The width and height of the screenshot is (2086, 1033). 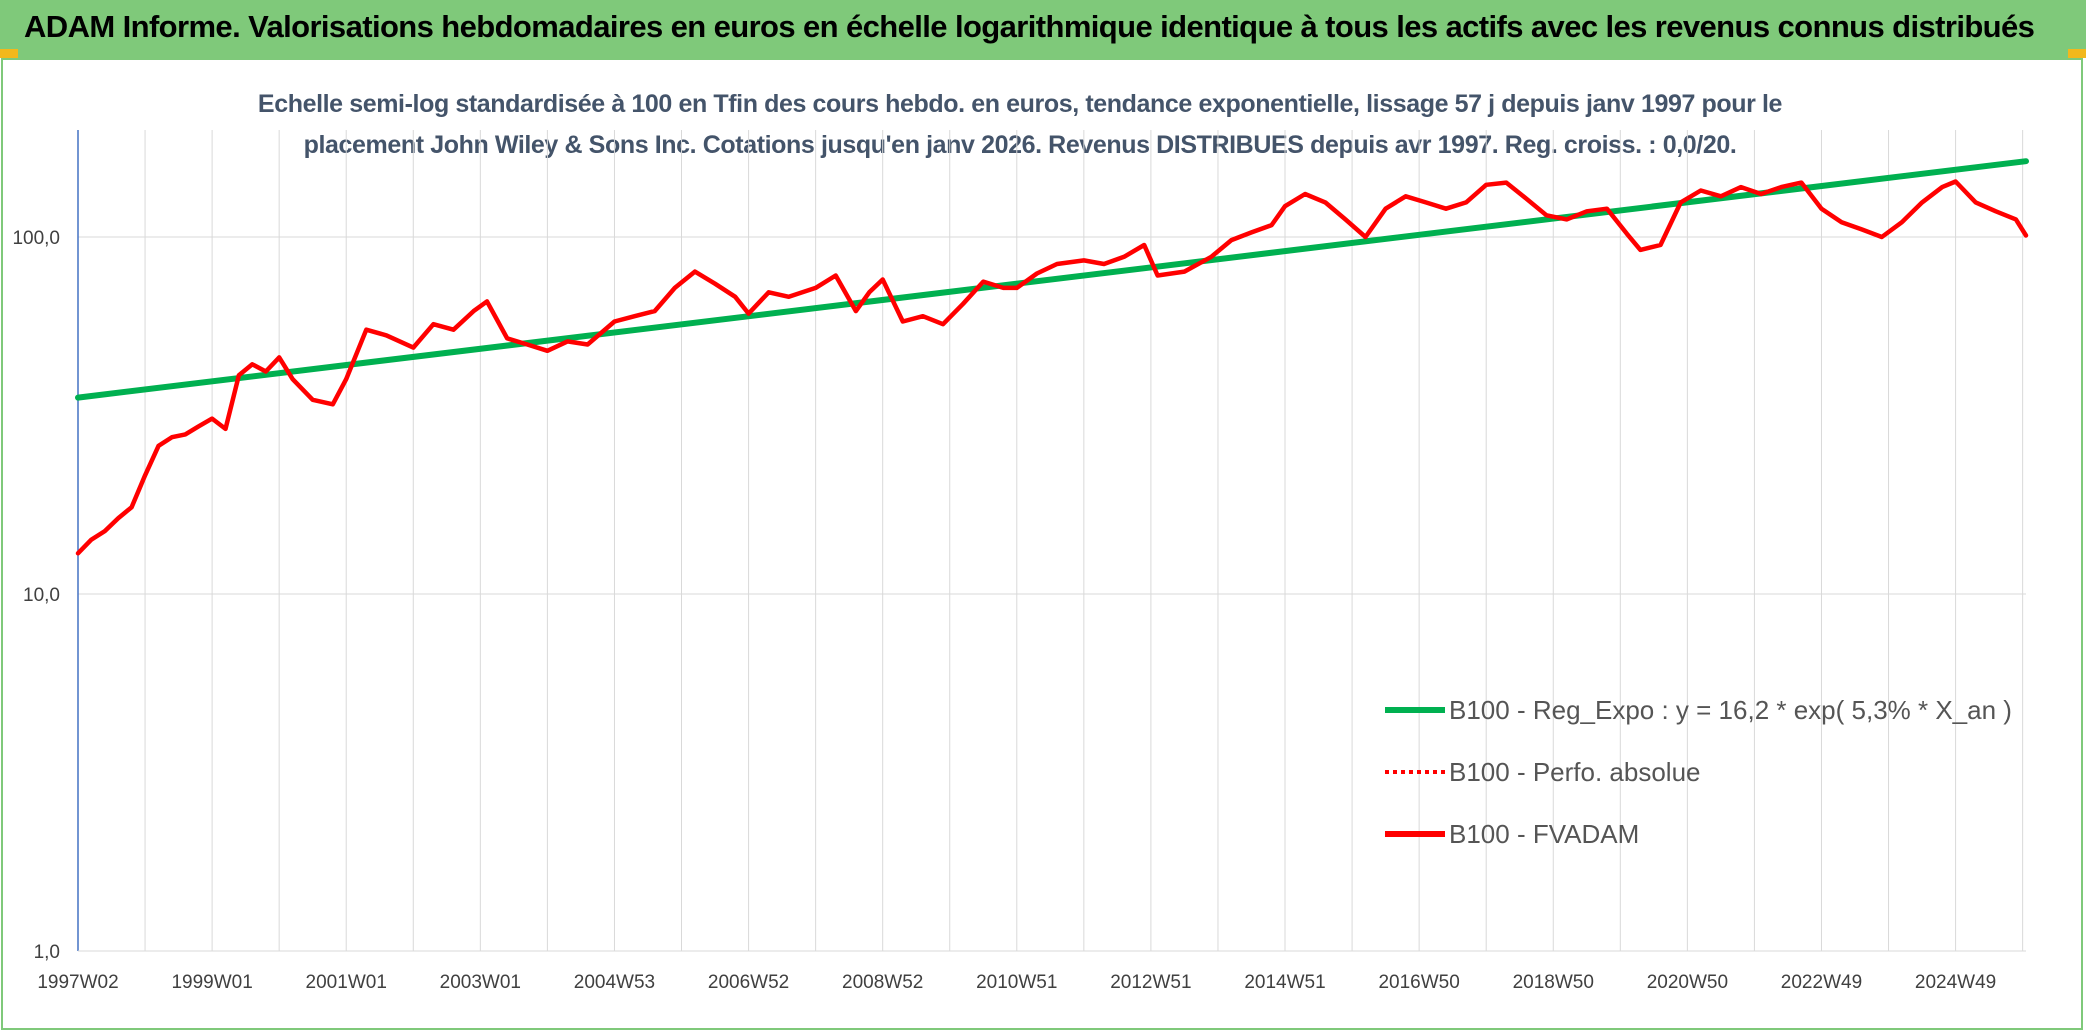 What do you see at coordinates (211, 982) in the screenshot?
I see `x-tick-label: 1999W01` at bounding box center [211, 982].